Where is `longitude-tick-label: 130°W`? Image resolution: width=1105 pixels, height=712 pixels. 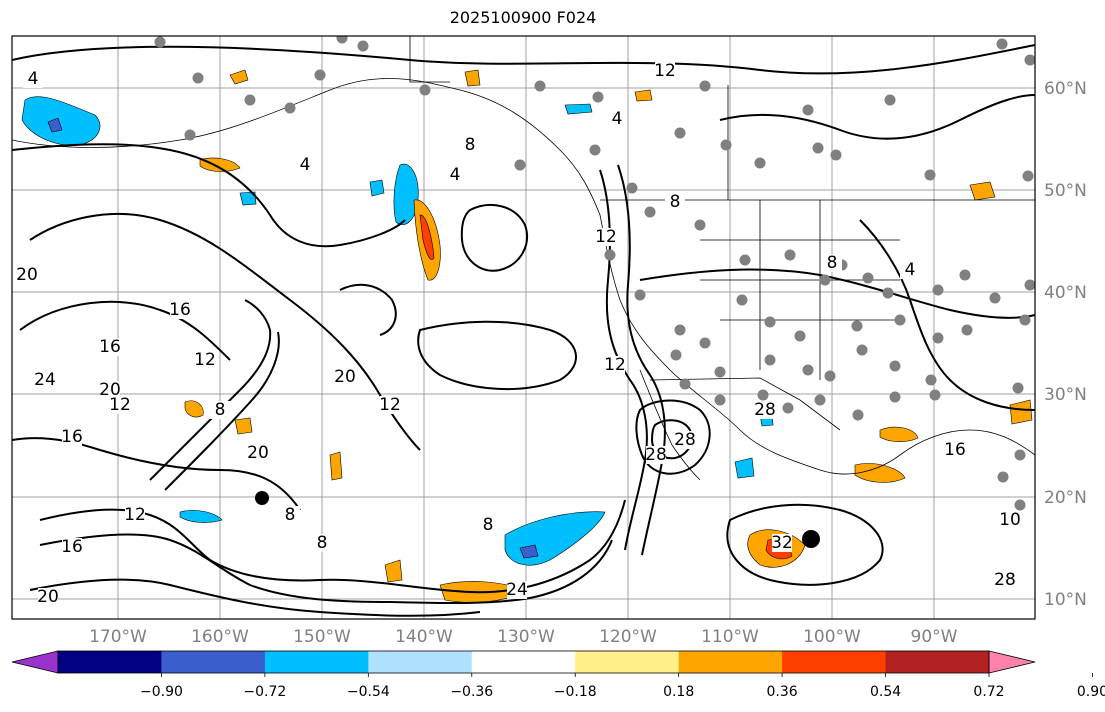
longitude-tick-label: 130°W is located at coordinates (526, 637).